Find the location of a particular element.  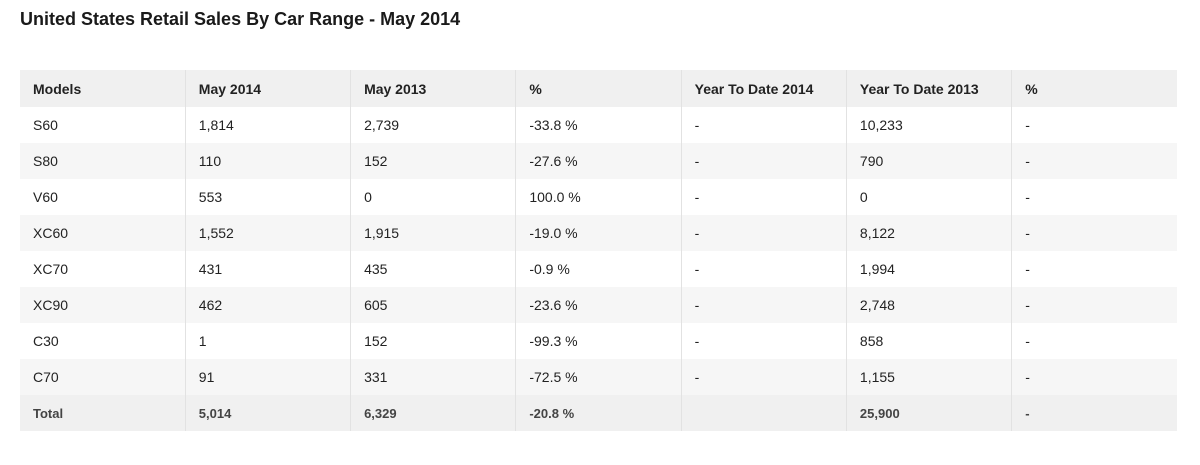

total-cell: 5,014 is located at coordinates (267, 413).